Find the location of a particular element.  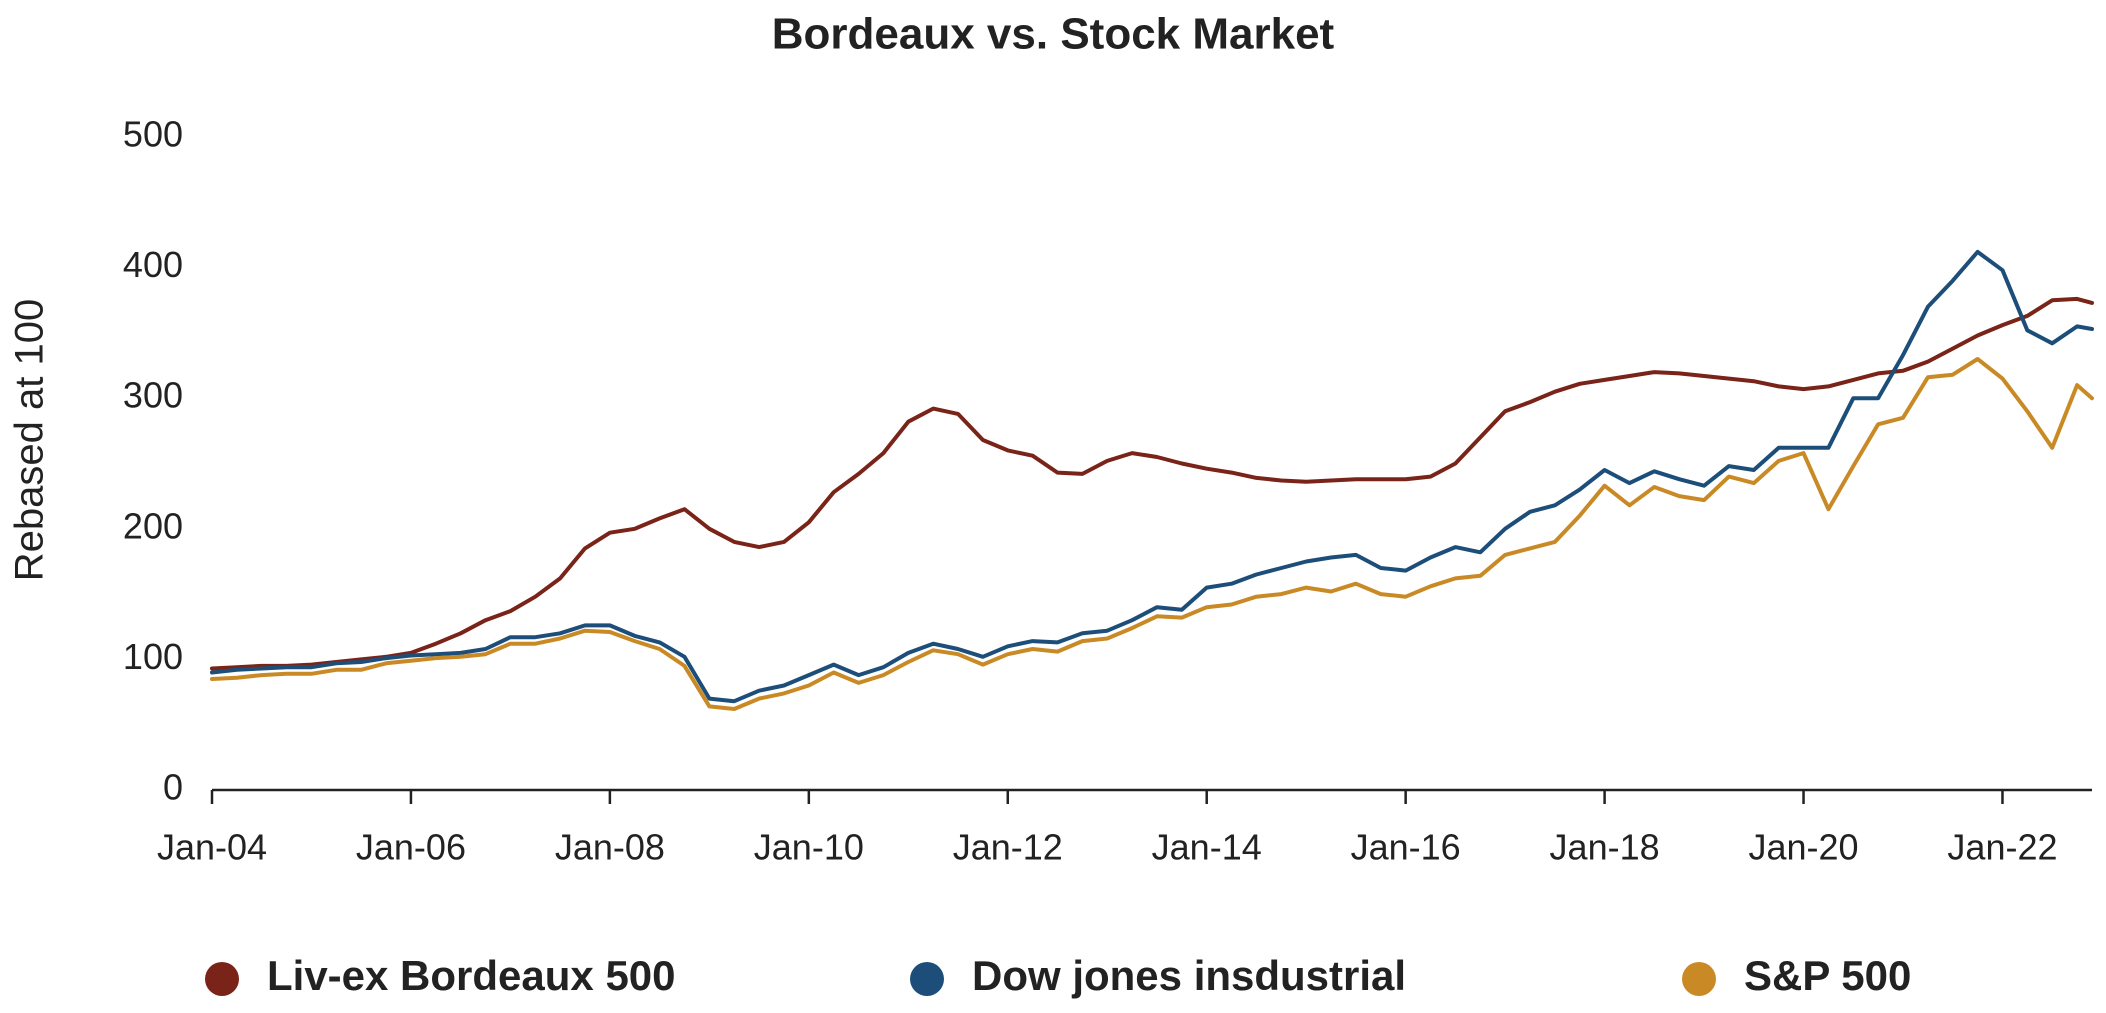

x-tick-label: Jan-14 is located at coordinates (1207, 847).